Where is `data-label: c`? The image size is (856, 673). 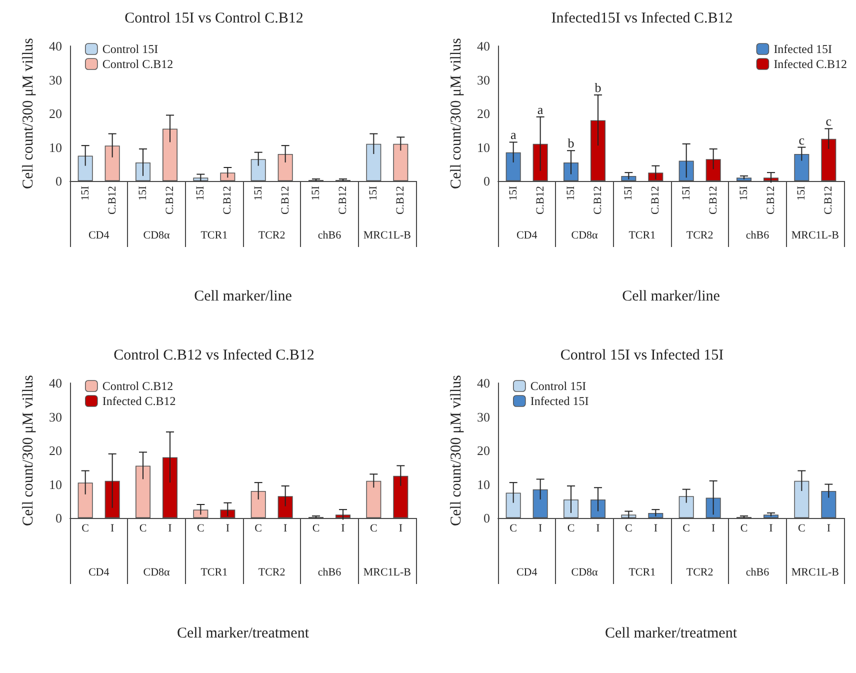
data-label: c is located at coordinates (829, 121).